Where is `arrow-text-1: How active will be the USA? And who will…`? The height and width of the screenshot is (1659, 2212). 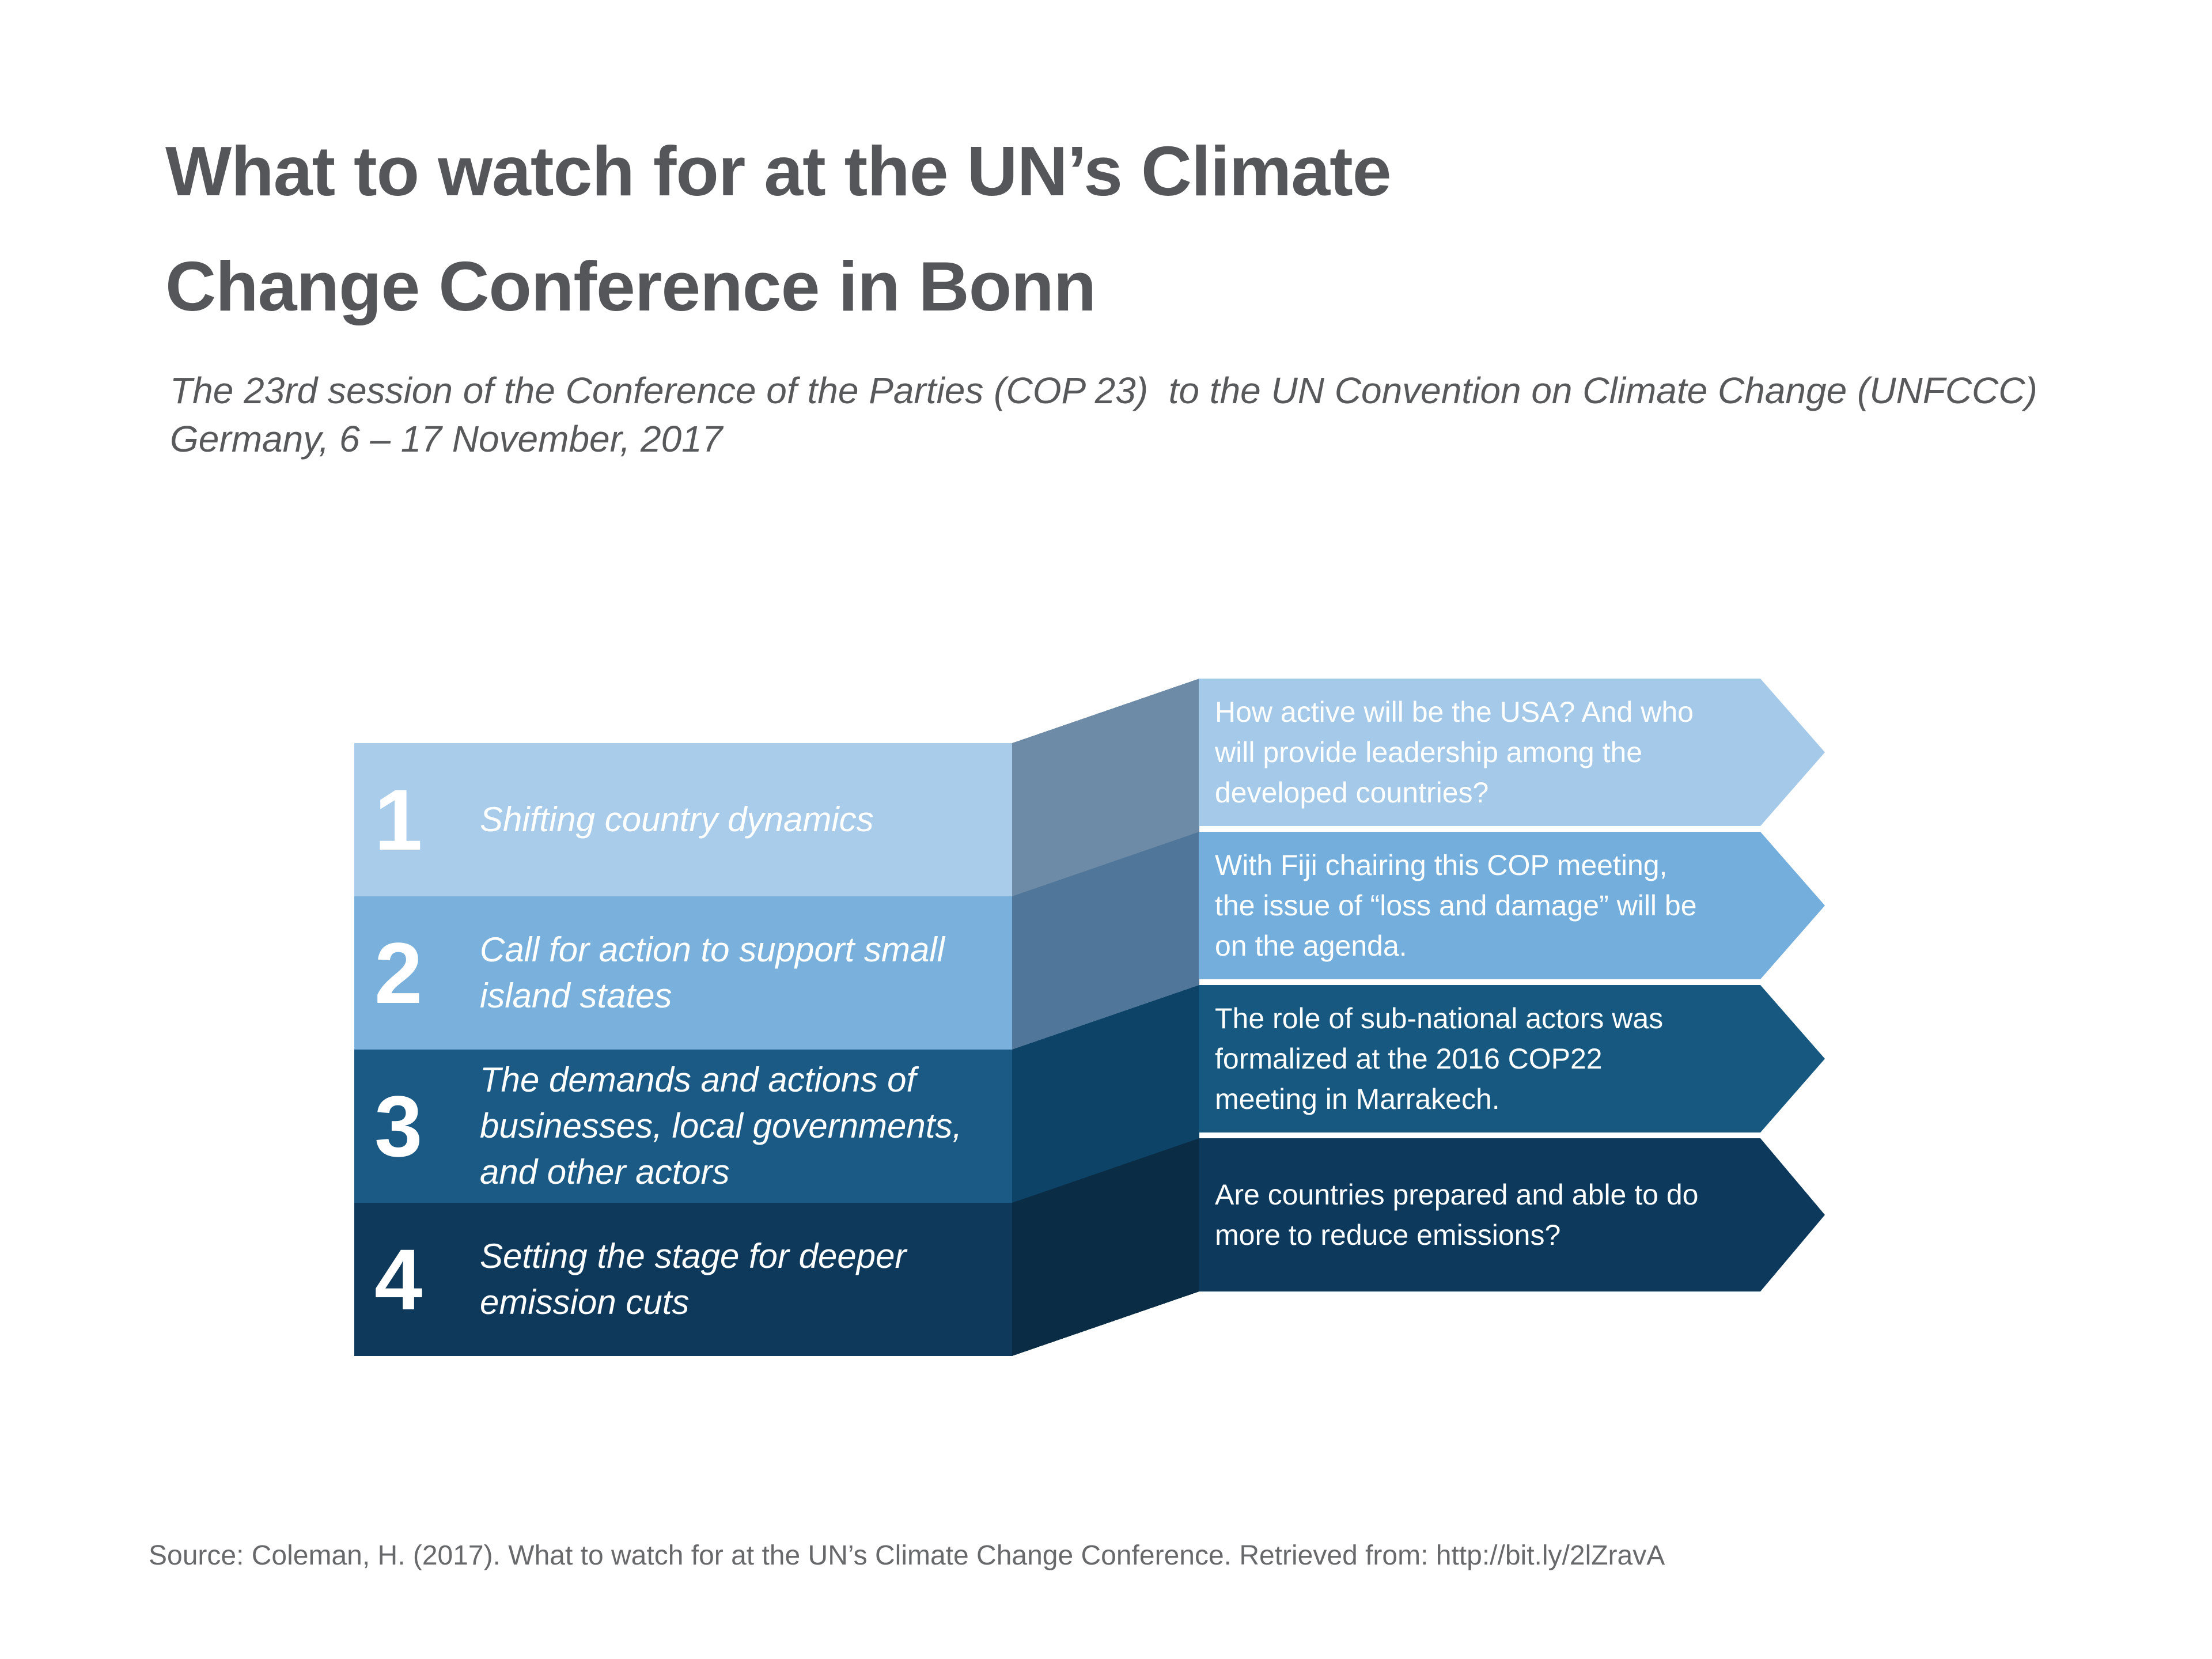 arrow-text-1: How active will be the USA? And who will… is located at coordinates (1454, 752).